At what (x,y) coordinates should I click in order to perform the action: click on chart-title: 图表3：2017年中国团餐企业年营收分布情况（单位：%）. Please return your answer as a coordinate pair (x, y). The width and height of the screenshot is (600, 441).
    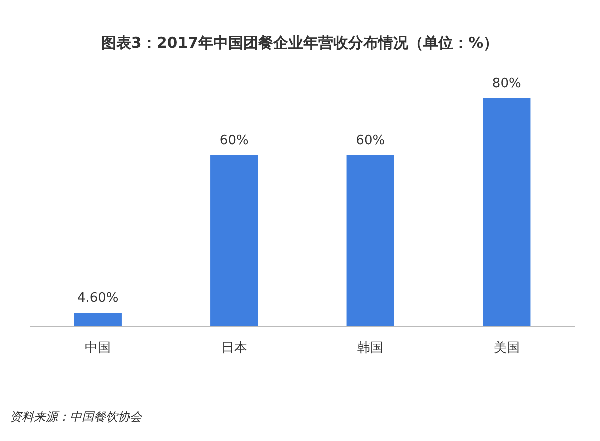
    Looking at the image, I should click on (300, 43).